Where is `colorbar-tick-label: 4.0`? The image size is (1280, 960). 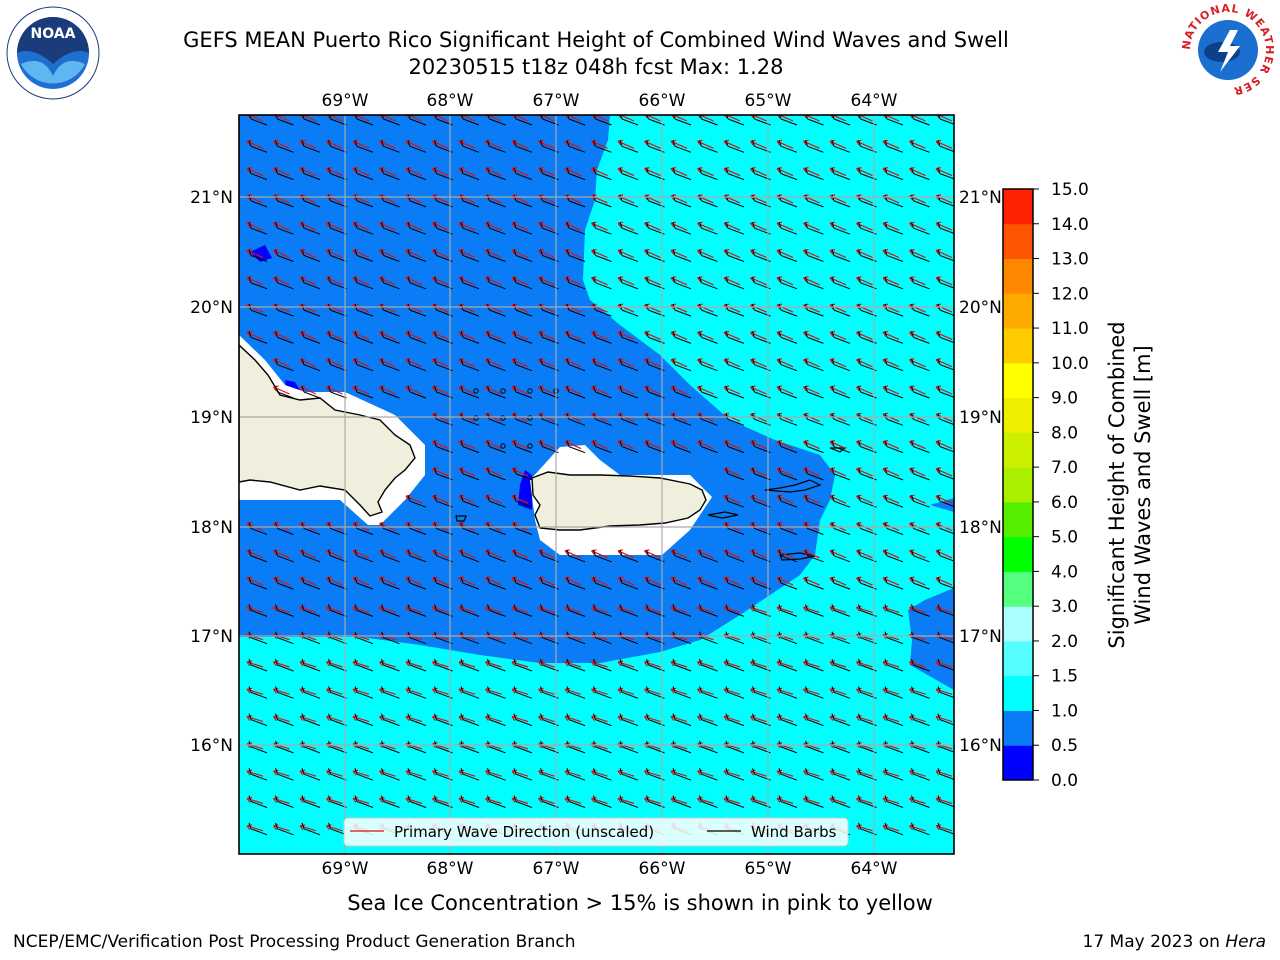 colorbar-tick-label: 4.0 is located at coordinates (1064, 572).